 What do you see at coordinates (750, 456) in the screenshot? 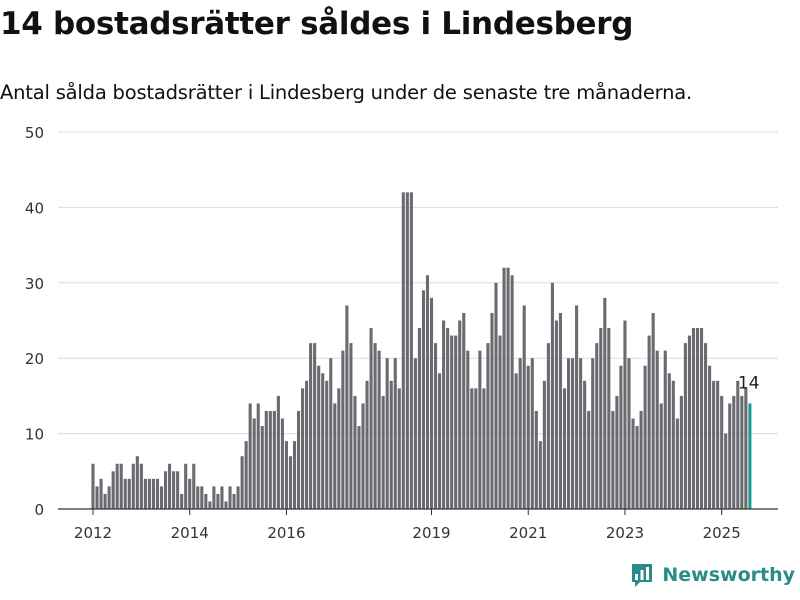
I see `bar-highlight` at bounding box center [750, 456].